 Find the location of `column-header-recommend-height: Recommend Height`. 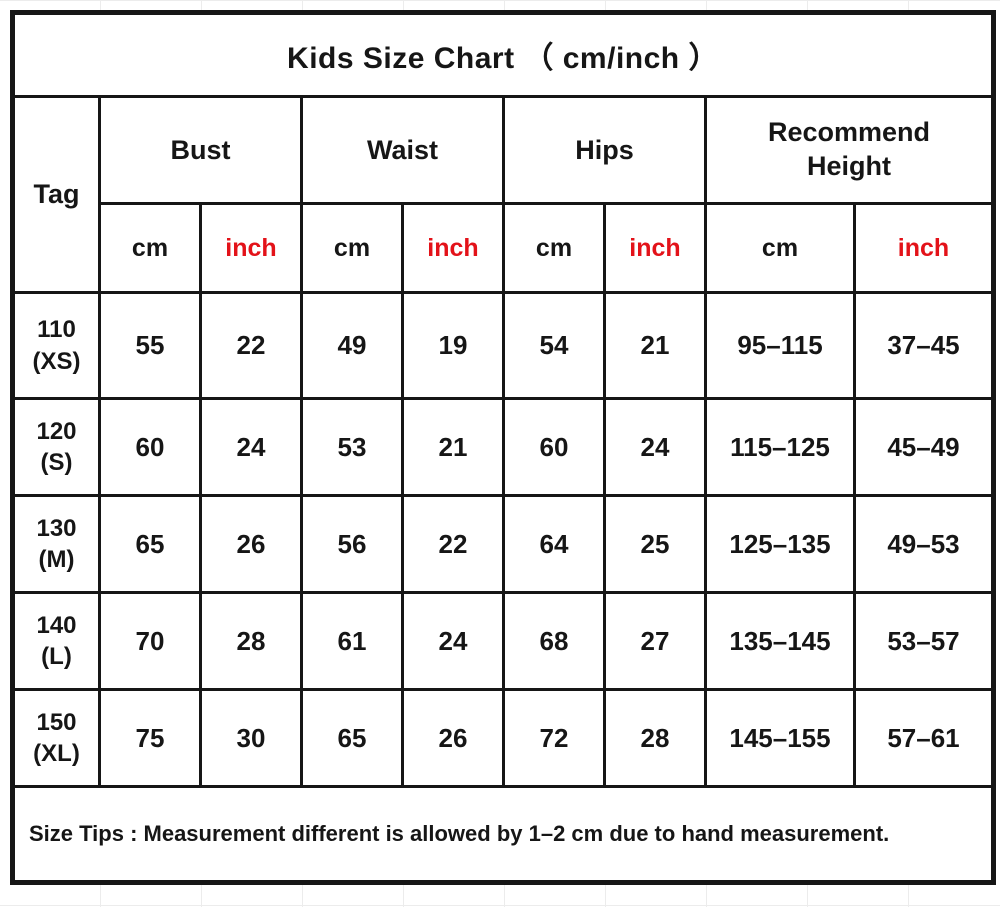

column-header-recommend-height: Recommend Height is located at coordinates (849, 150).